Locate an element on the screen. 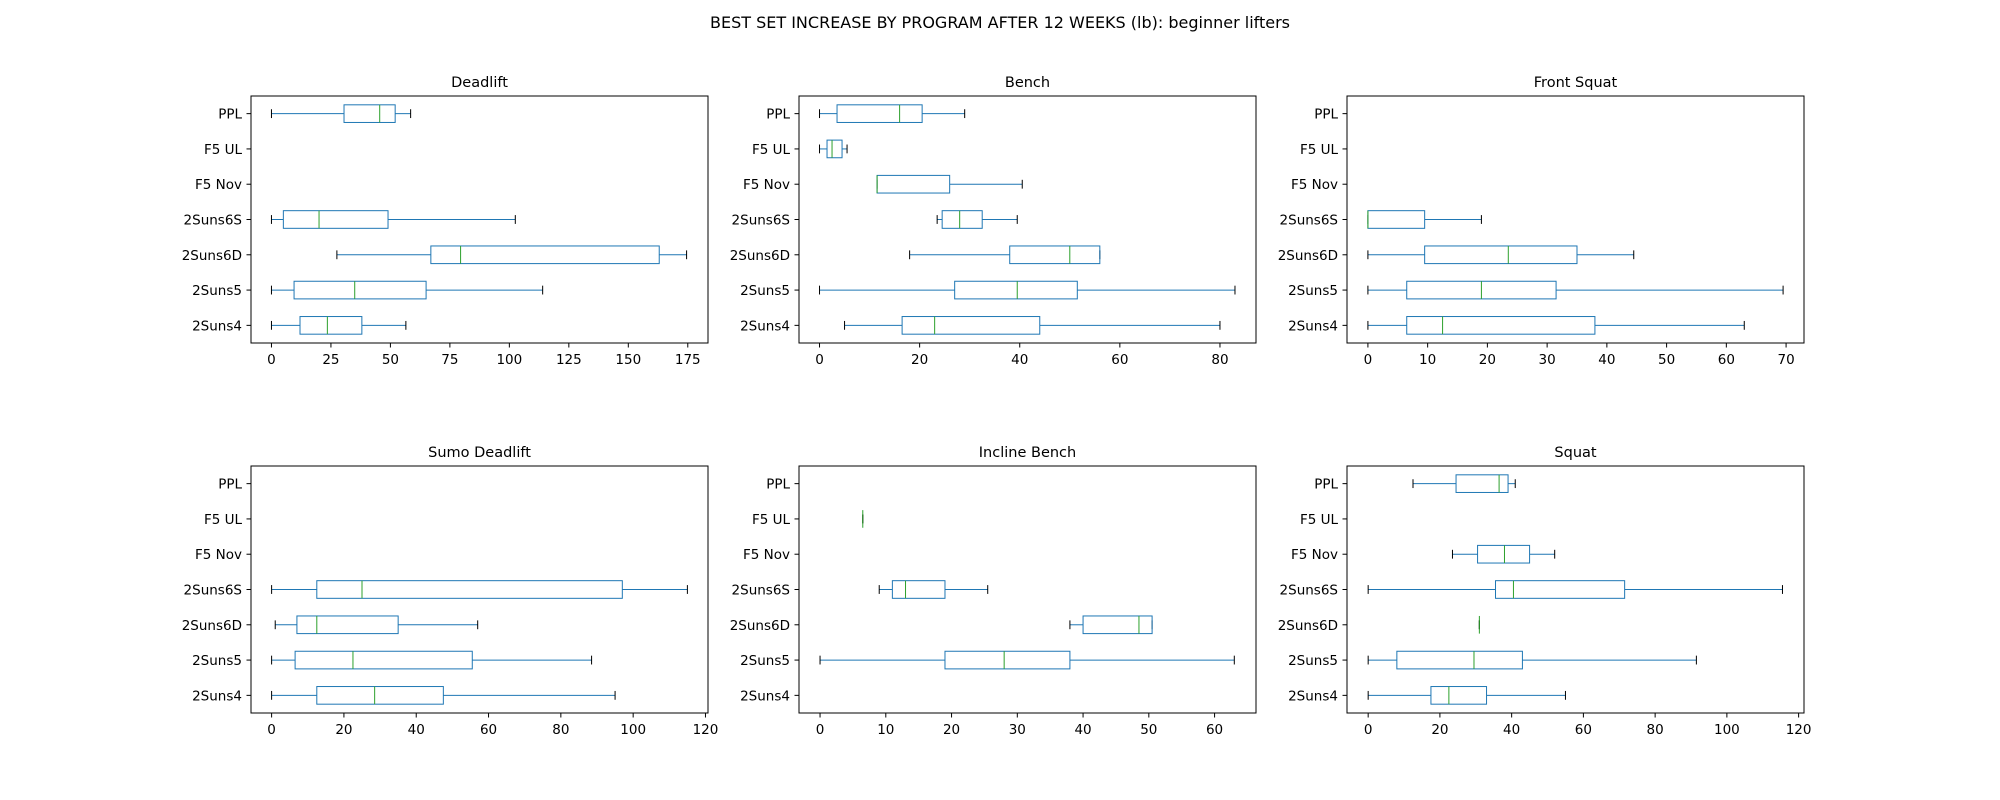  x-tick-label: 70 is located at coordinates (1785, 360).